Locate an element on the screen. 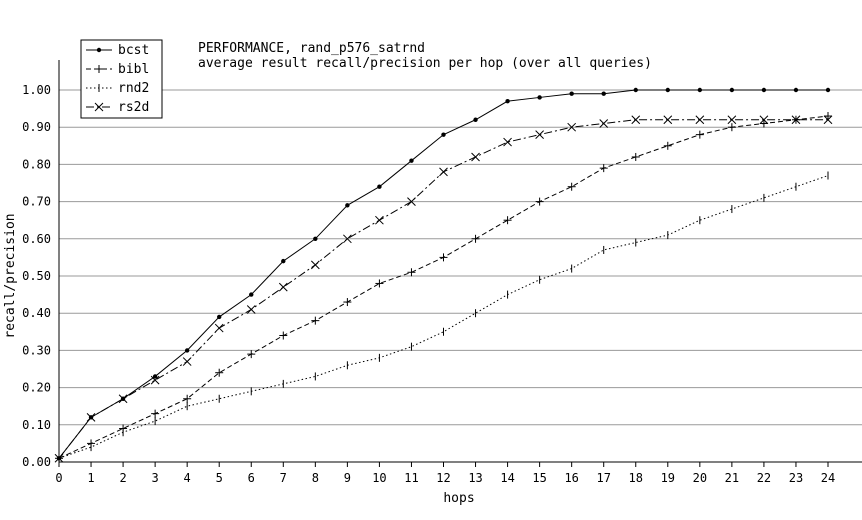  x-tick-label: 9 is located at coordinates (347, 478).